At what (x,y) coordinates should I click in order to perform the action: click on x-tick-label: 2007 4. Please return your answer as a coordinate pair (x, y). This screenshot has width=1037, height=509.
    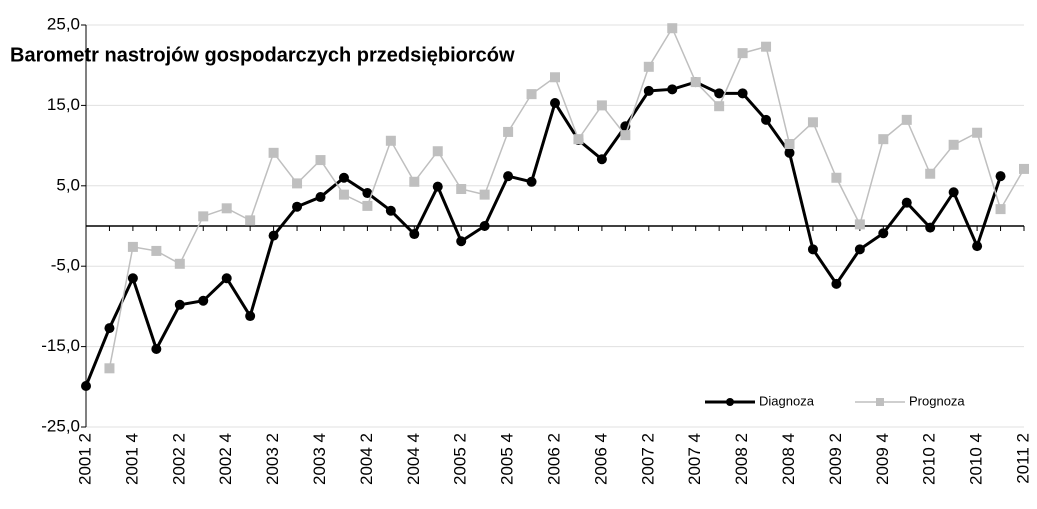
    Looking at the image, I should click on (694, 459).